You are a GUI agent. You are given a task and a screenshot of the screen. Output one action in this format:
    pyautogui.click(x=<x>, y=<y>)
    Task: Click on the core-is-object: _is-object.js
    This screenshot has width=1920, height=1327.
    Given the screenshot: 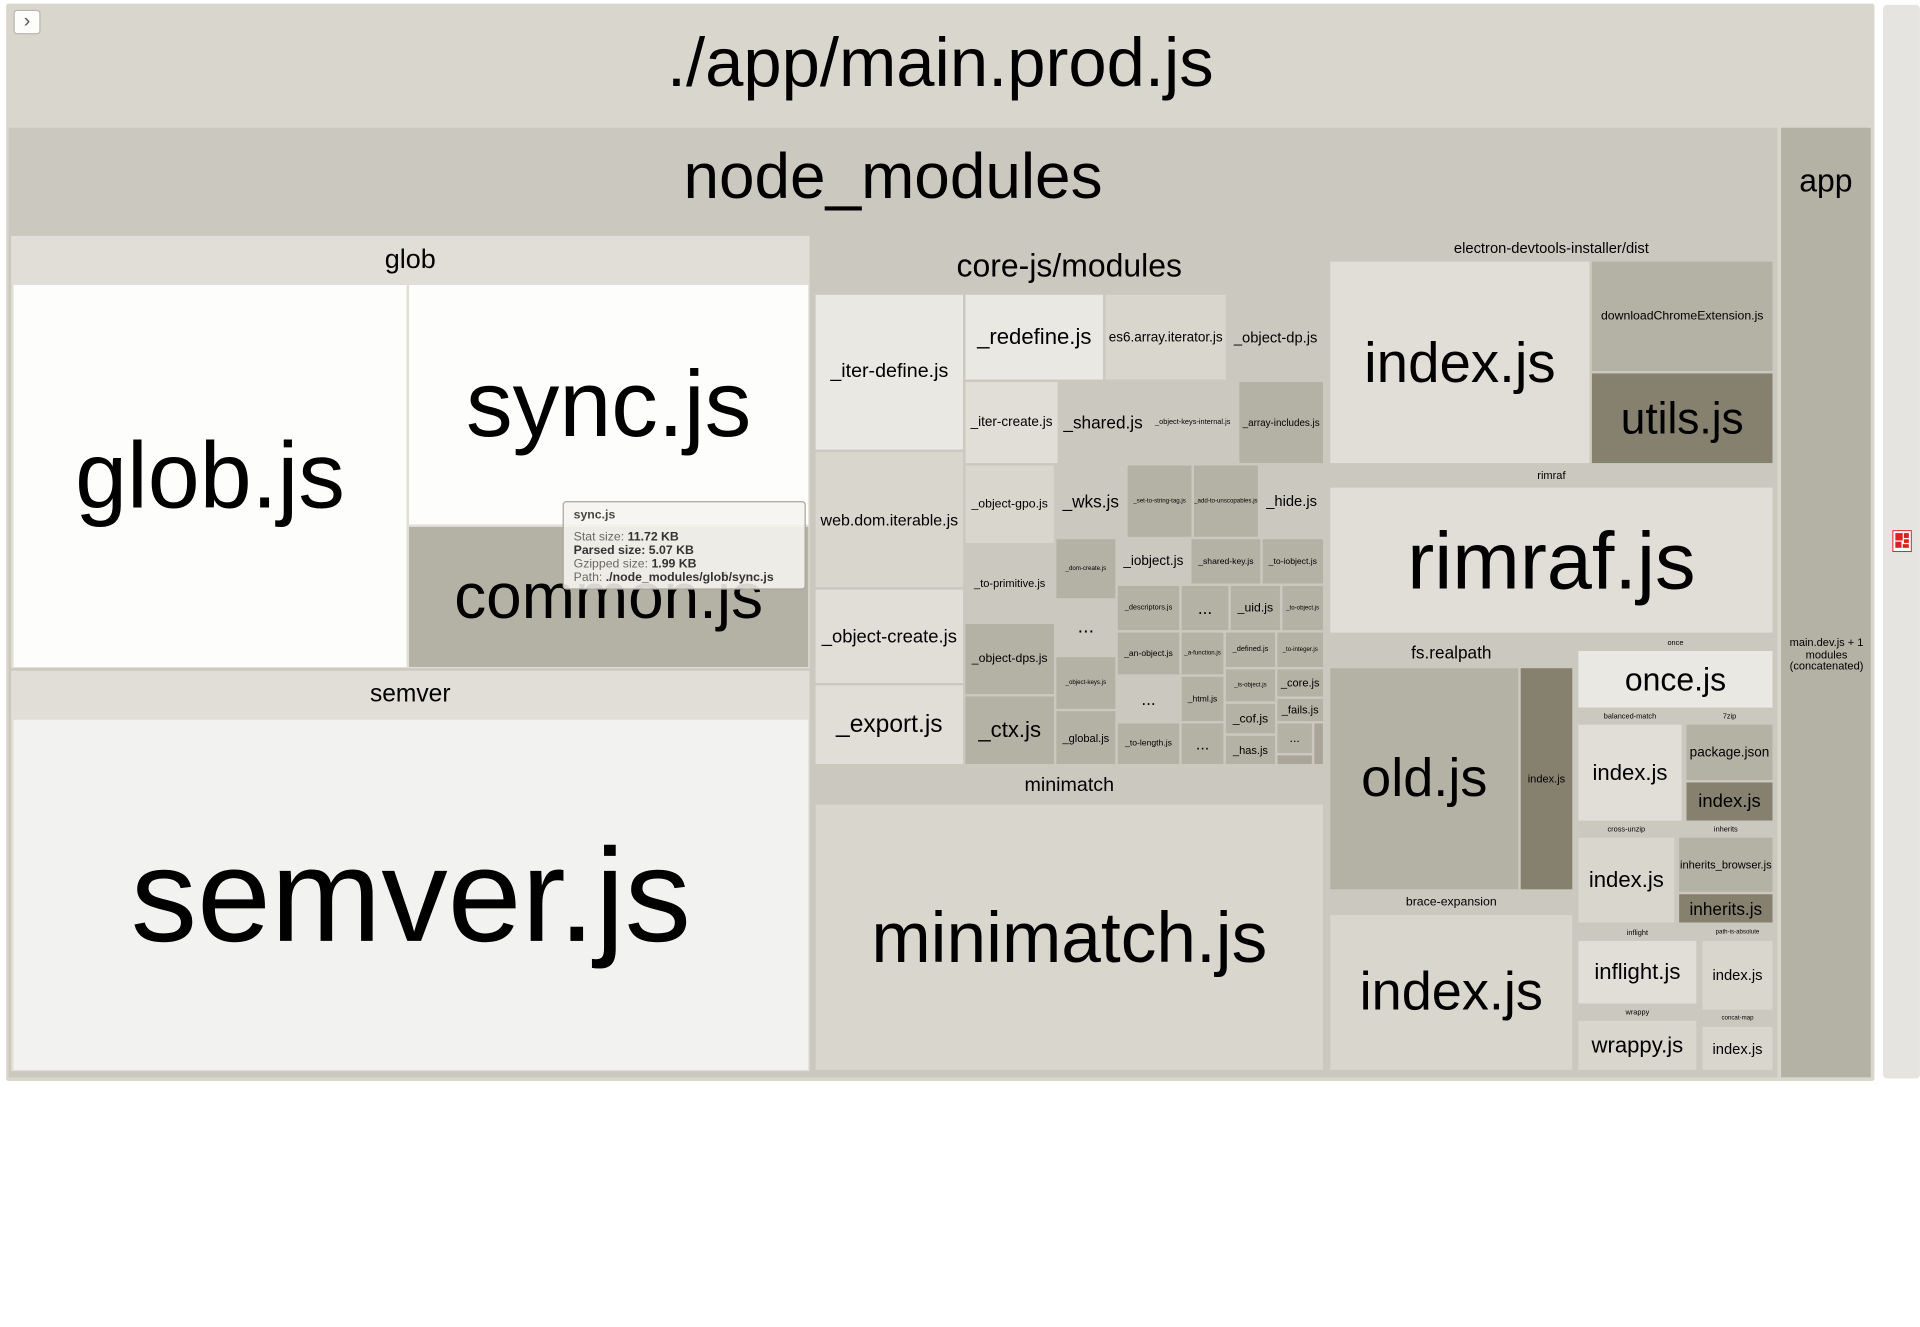 What is the action you would take?
    pyautogui.click(x=1250, y=685)
    